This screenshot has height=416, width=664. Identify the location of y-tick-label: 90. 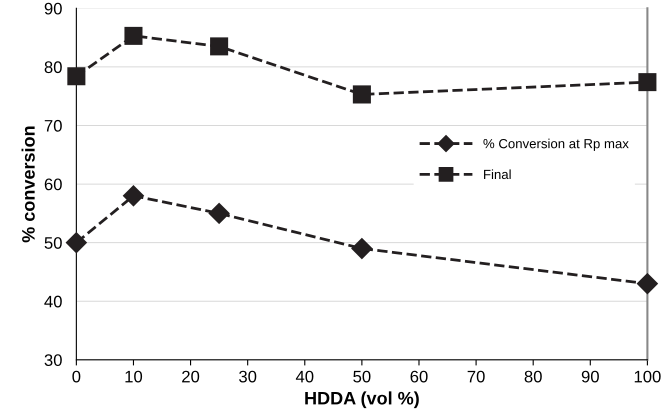
(53, 8).